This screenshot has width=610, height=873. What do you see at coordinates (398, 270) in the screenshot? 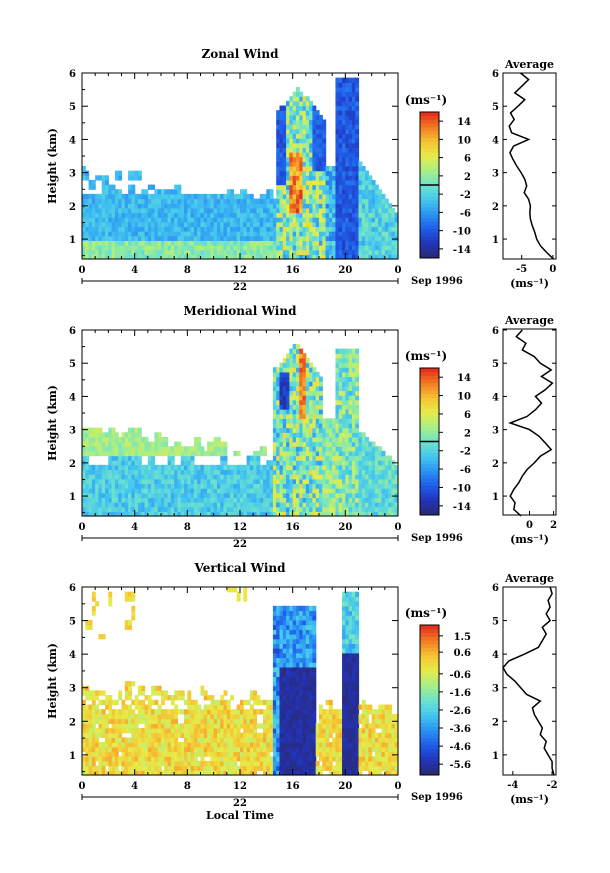
I see `x-tick-label: 0` at bounding box center [398, 270].